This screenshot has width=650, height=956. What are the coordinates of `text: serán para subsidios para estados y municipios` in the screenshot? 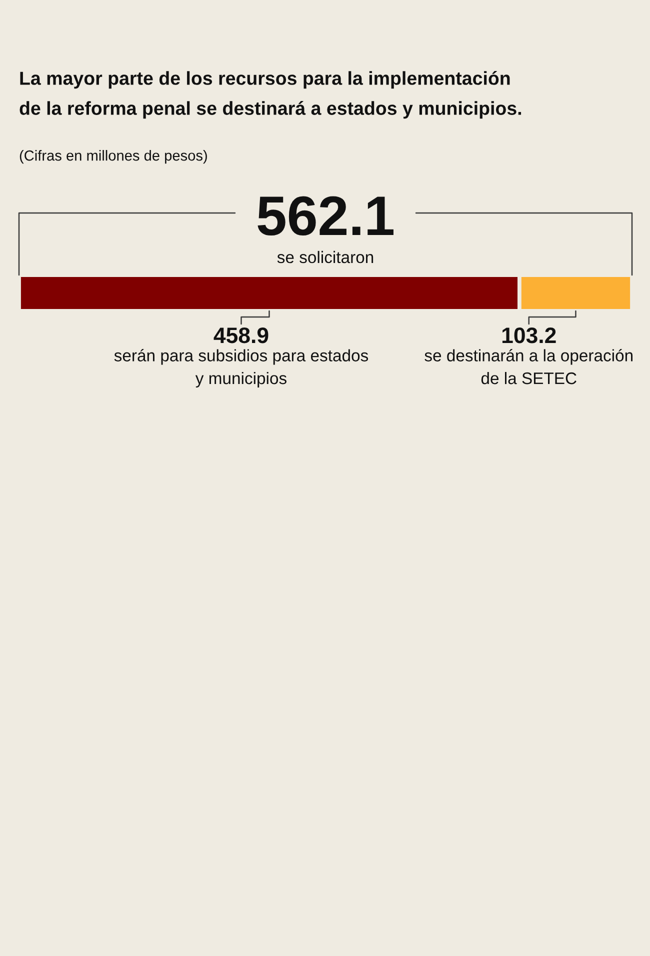 It's located at (241, 368).